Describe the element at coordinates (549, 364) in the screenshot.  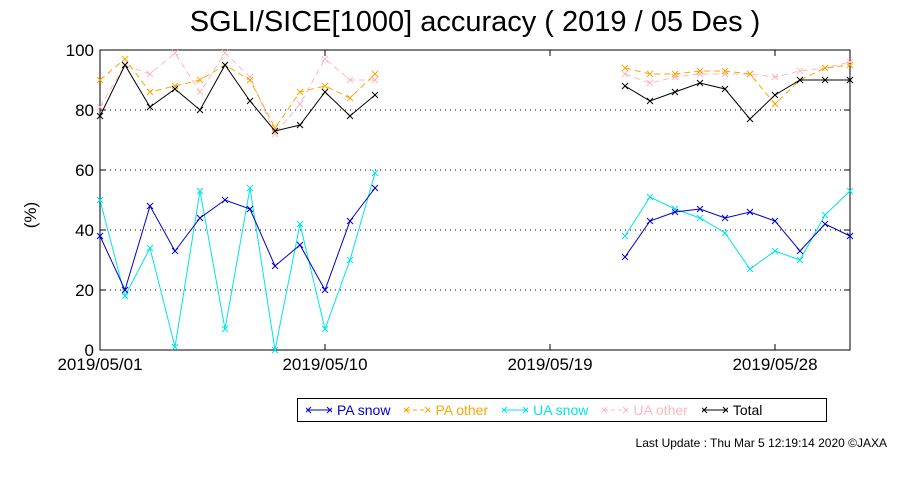
I see `x-tick-label: 2019/05/19` at that location.